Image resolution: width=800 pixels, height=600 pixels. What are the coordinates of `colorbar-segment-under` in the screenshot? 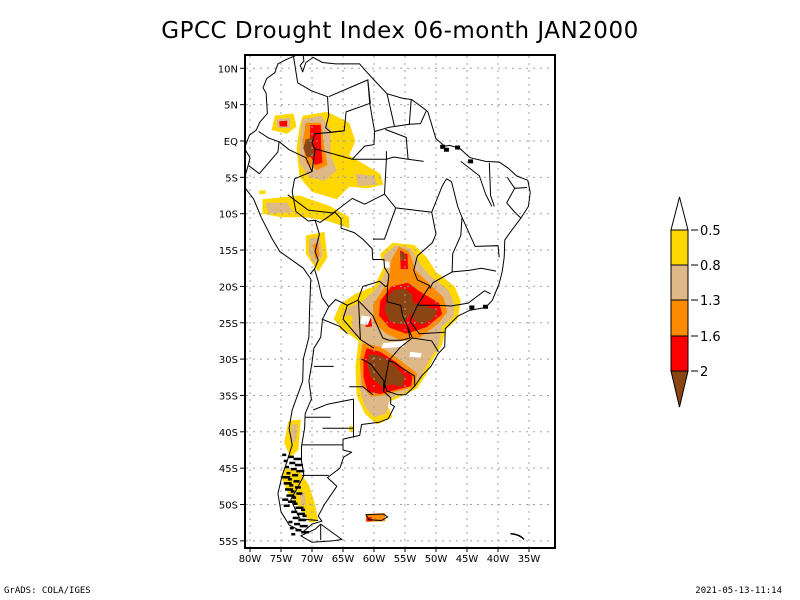 It's located at (679, 389).